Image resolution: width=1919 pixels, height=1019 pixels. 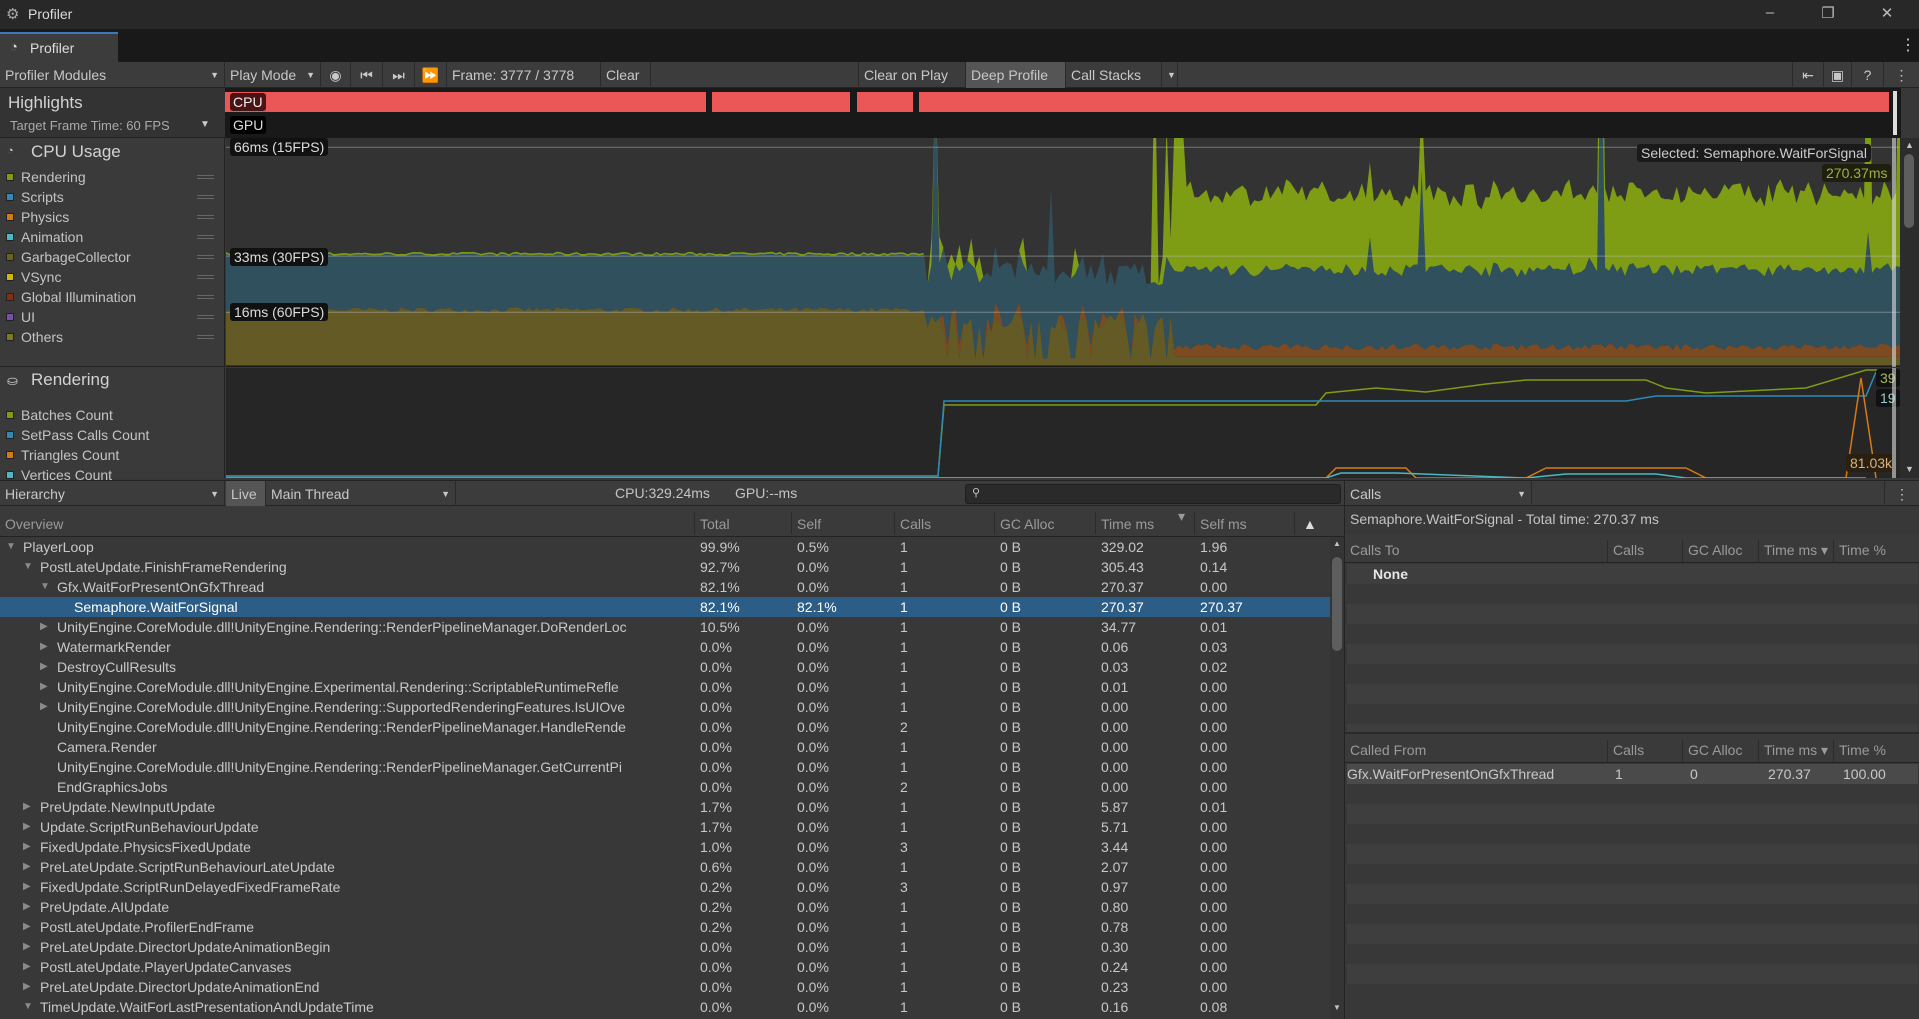 I want to click on table-row: ▼ PlayerLoop 99.9% 0.5% 1 0 B 329.02 1.96, so click(x=665, y=547).